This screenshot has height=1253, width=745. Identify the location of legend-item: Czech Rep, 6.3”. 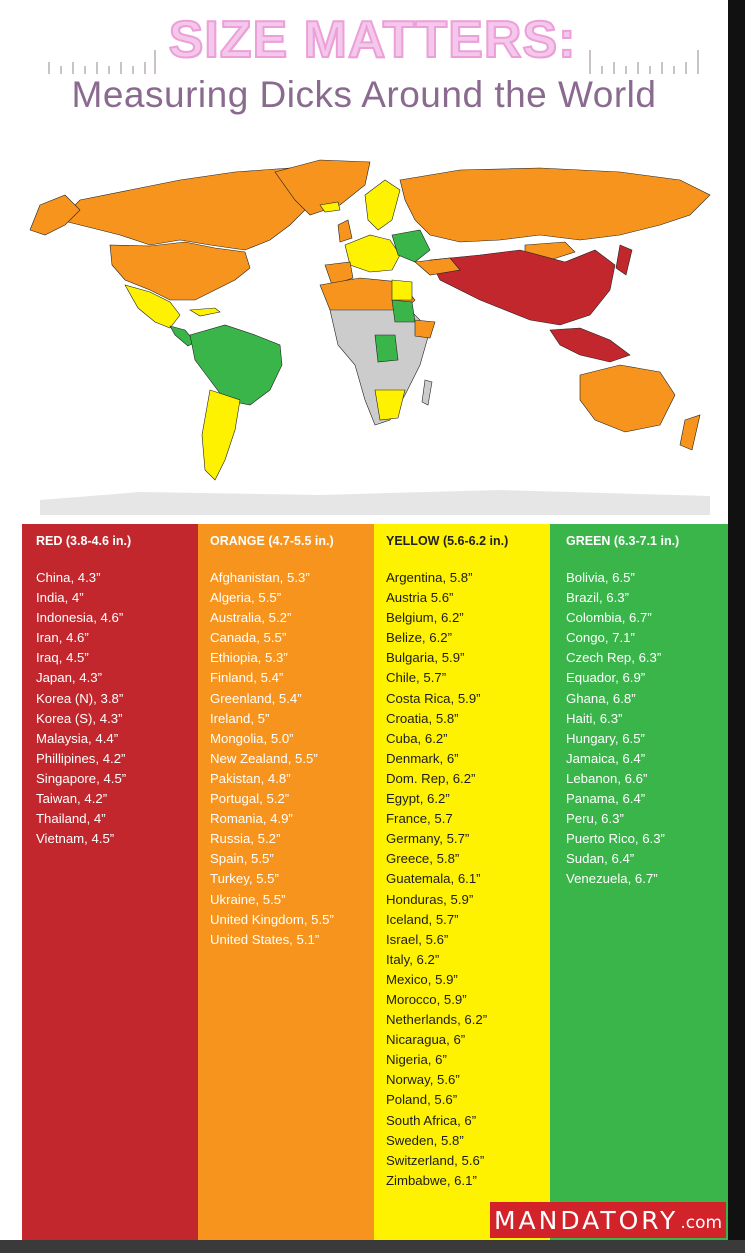
(614, 658).